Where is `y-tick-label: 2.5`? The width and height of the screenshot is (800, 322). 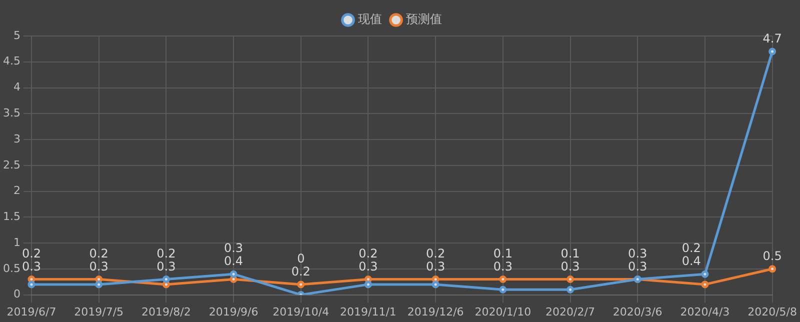
y-tick-label: 2.5 is located at coordinates (11, 165).